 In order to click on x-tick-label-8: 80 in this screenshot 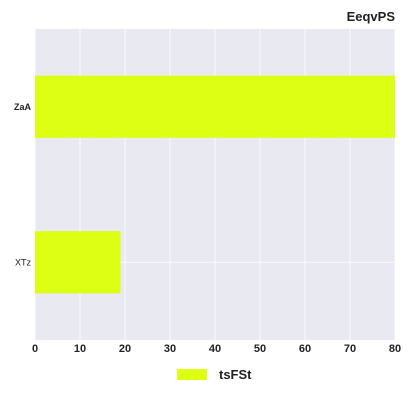, I will do `click(395, 349)`.